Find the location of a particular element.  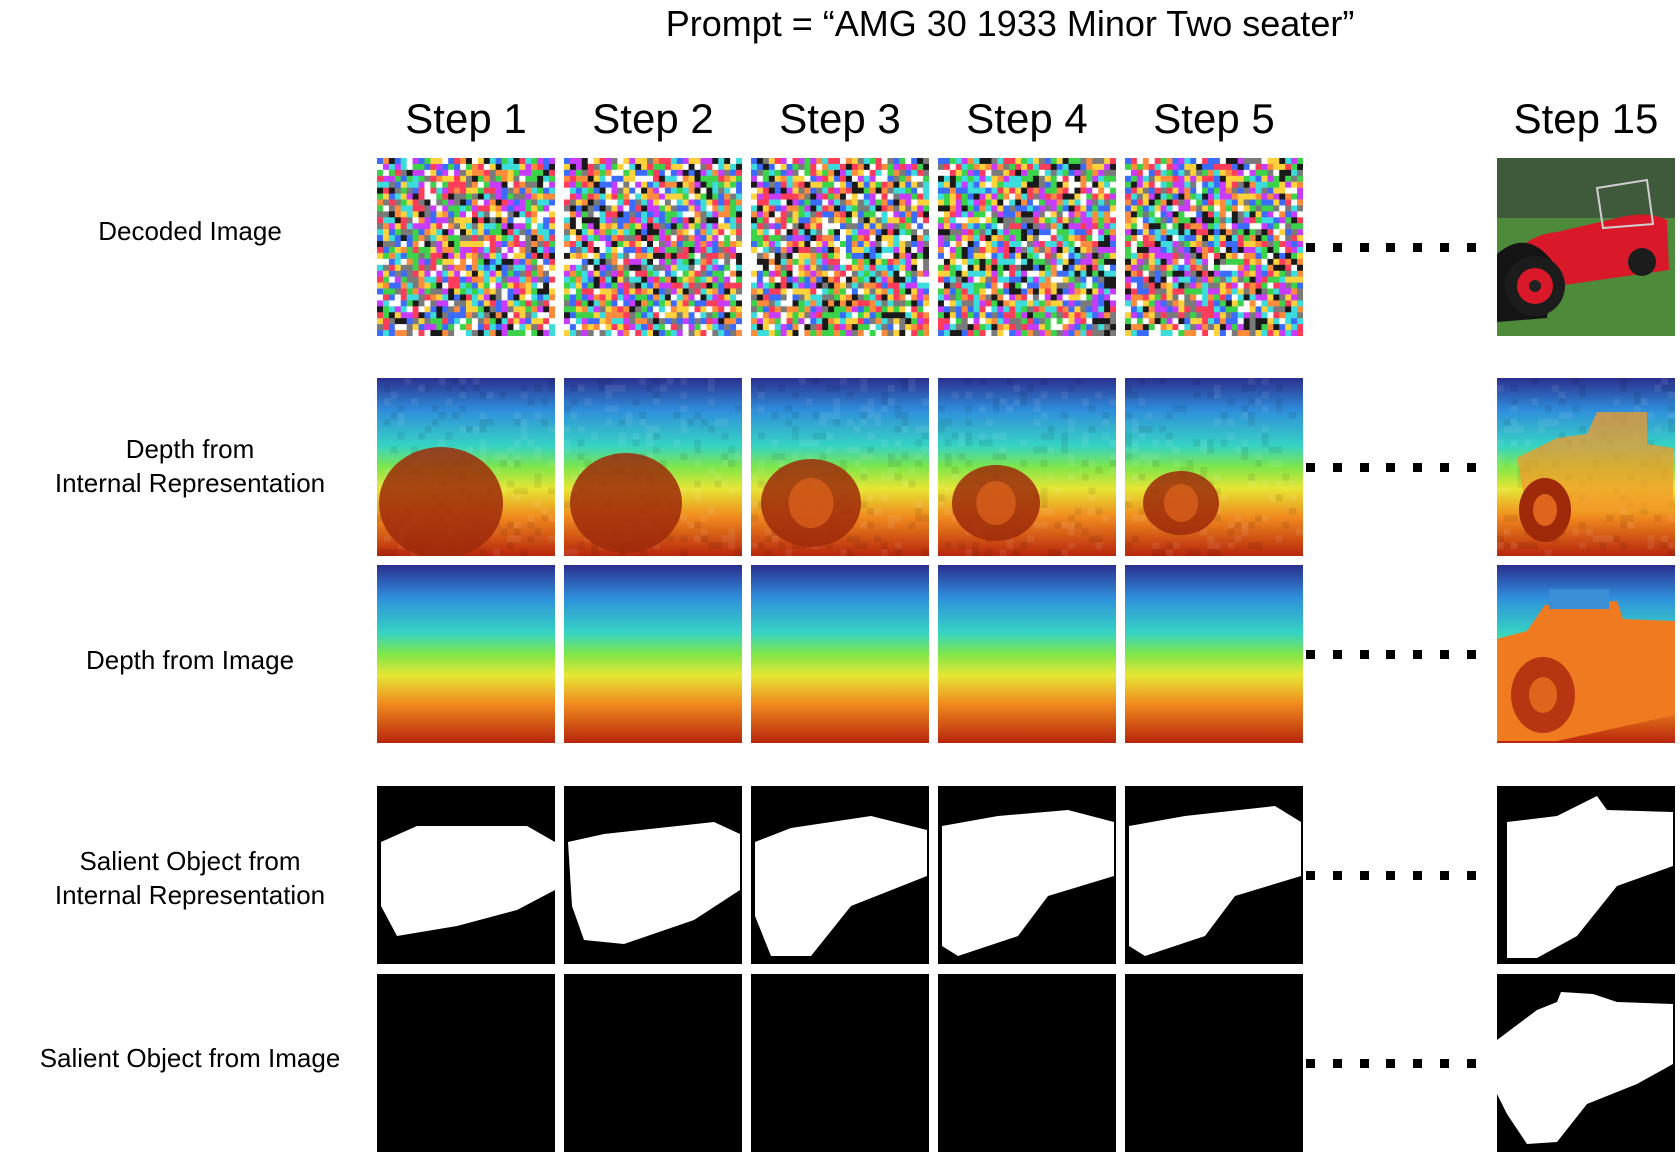

depth-image-step-3-graphic is located at coordinates (840, 654).